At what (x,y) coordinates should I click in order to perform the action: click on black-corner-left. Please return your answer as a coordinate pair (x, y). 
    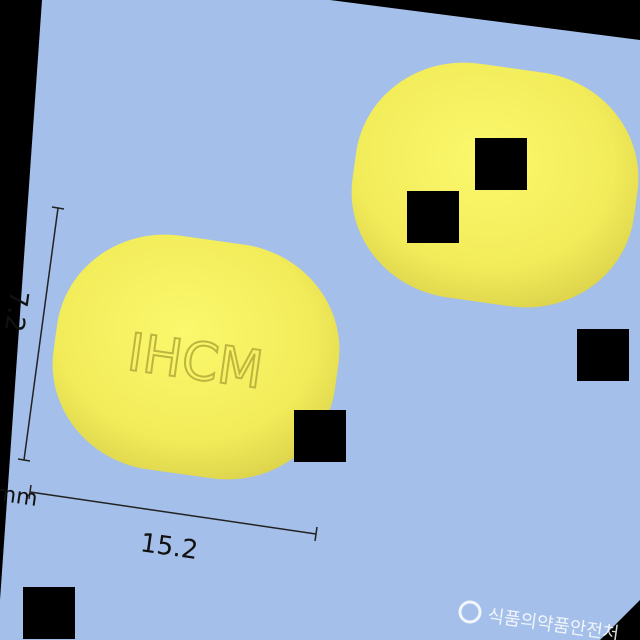
    Looking at the image, I should click on (21, 300).